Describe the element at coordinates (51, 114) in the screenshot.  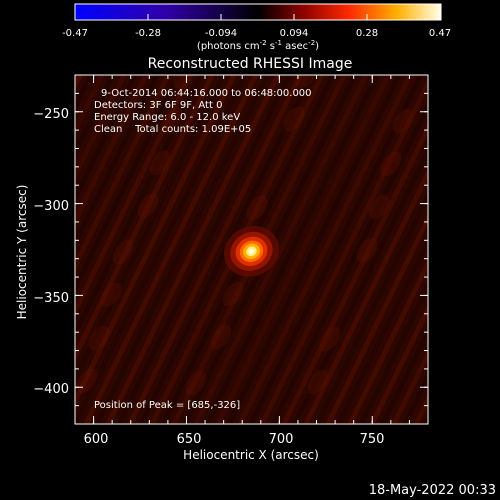
I see `y-tick-label: −250` at that location.